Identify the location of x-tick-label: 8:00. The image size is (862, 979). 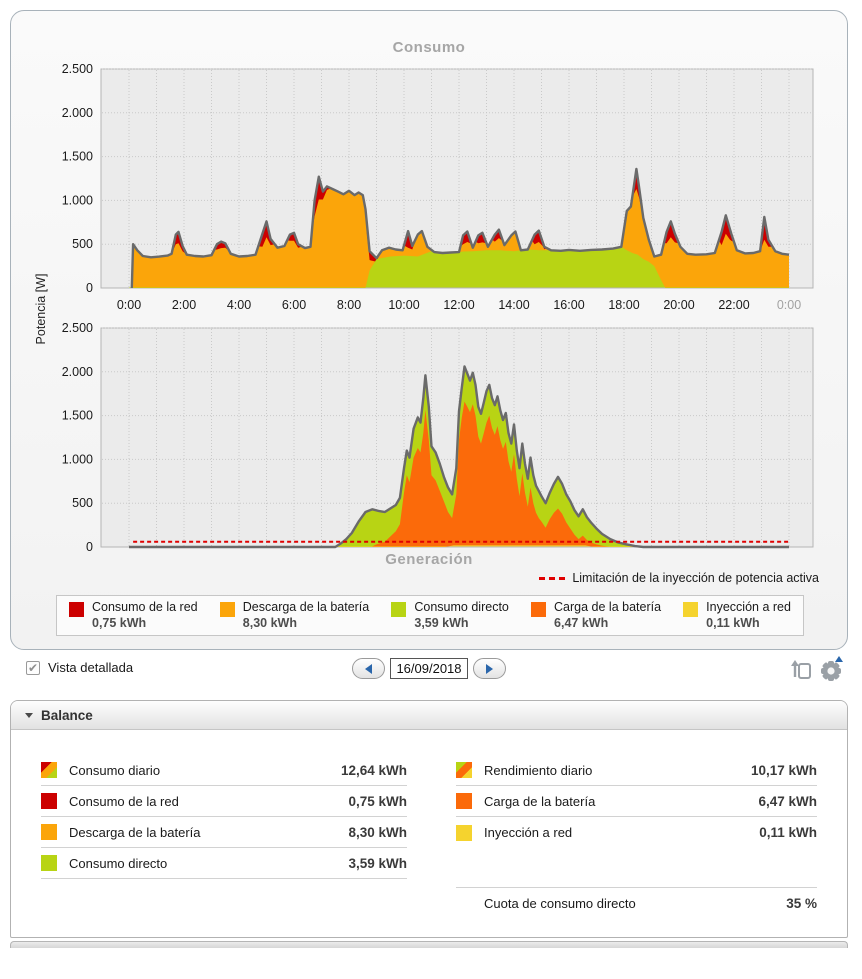
(349, 305).